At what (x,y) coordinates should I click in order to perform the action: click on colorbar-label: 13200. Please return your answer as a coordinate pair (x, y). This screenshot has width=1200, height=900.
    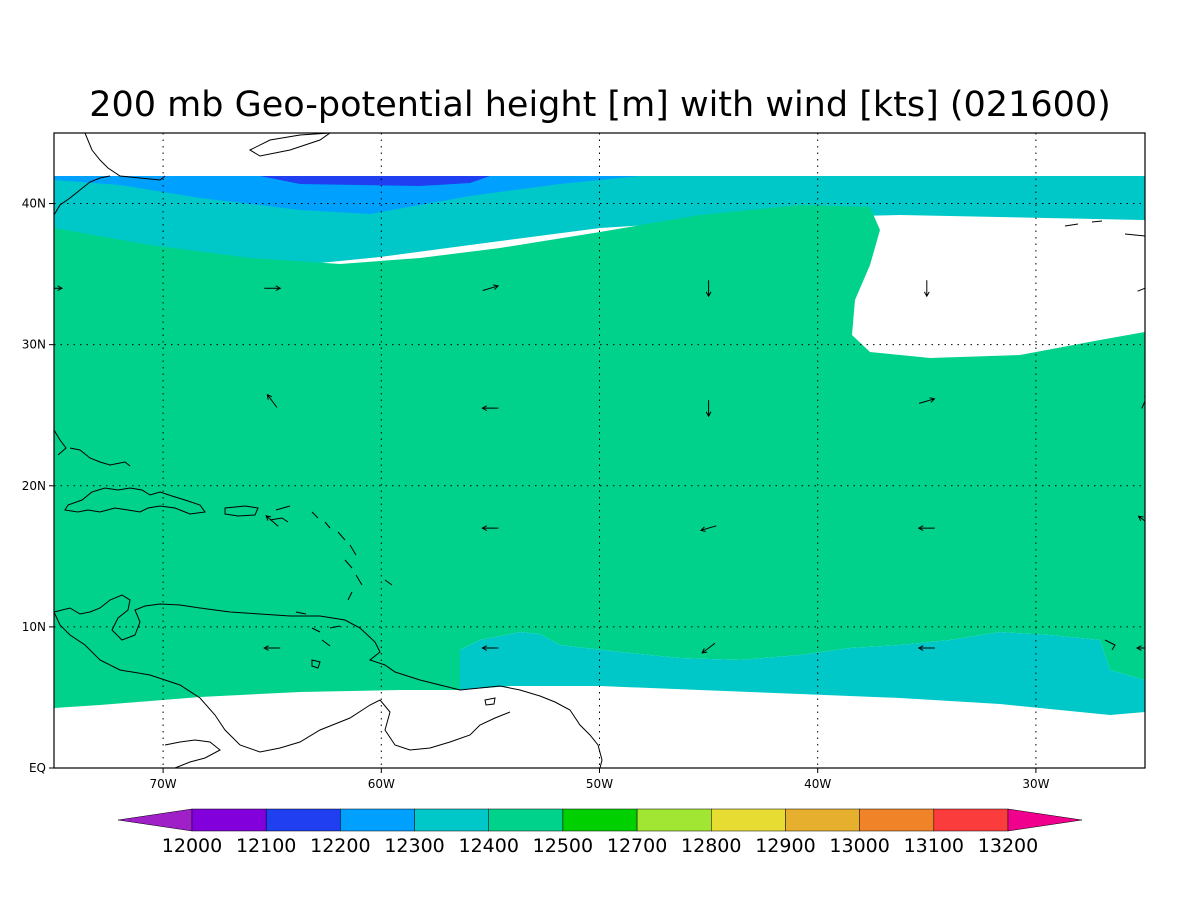
    Looking at the image, I should click on (1008, 846).